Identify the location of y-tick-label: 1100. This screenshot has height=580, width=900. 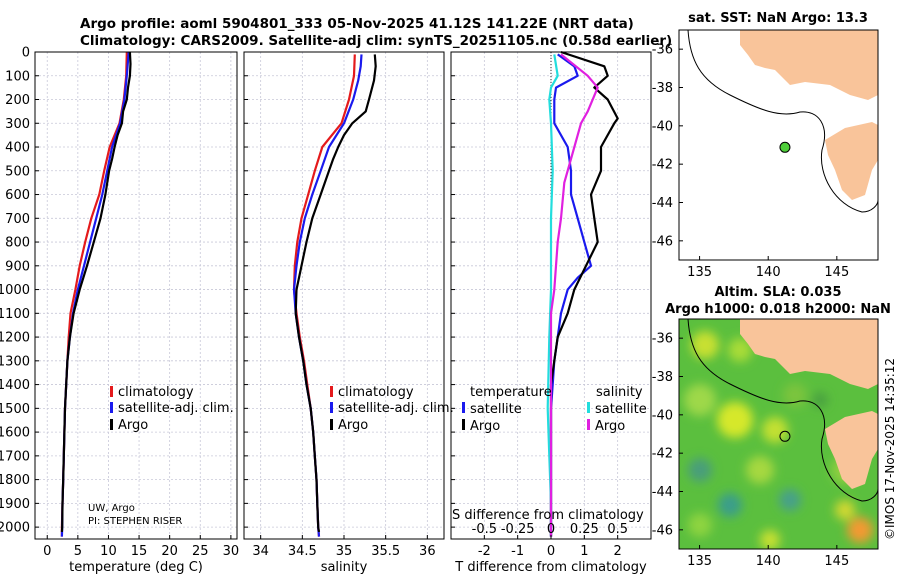
(15, 314).